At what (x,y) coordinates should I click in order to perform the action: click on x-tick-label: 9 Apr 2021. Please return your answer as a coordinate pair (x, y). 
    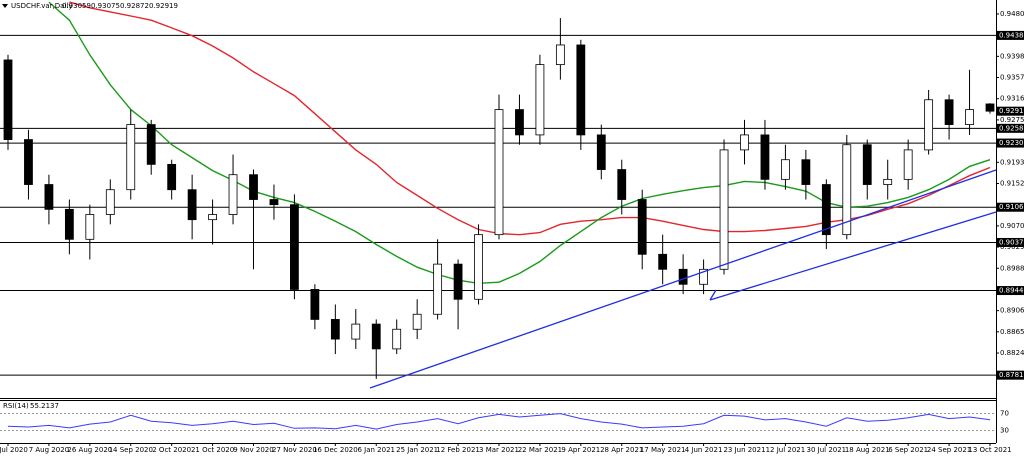
    Looking at the image, I should click on (580, 450).